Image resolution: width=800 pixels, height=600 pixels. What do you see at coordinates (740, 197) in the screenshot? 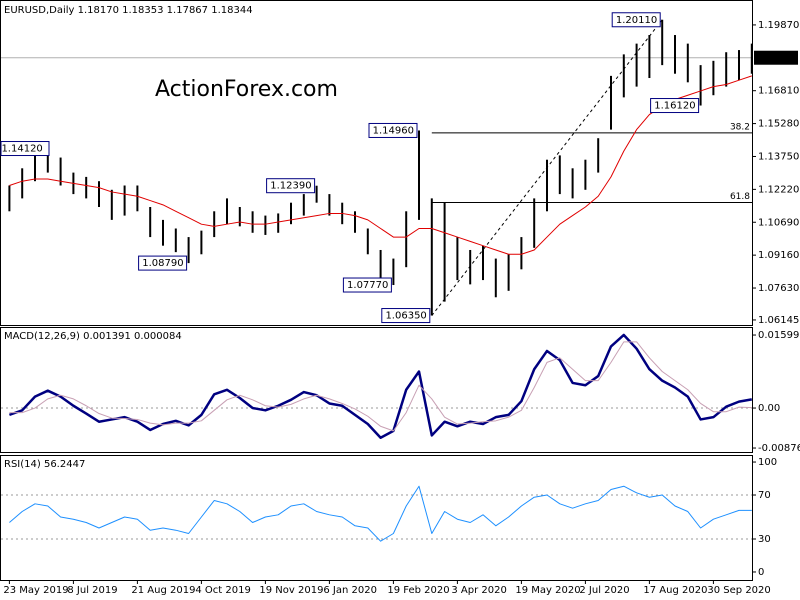
I see `fib-label: 61.8` at bounding box center [740, 197].